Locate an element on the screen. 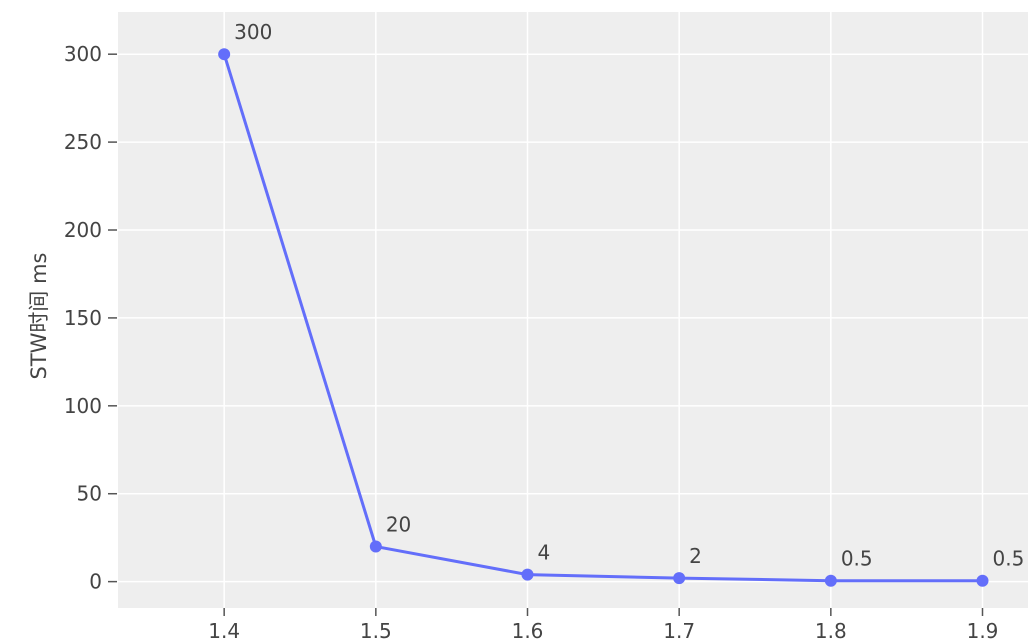  x-tick-label: 1.5 is located at coordinates (376, 629).